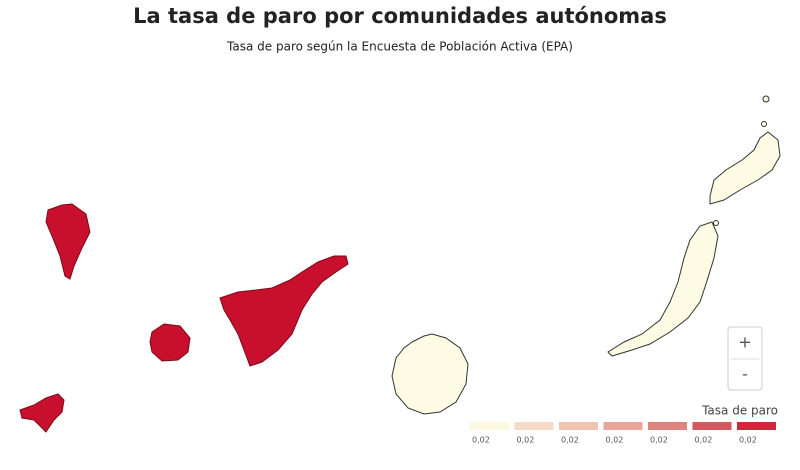  Describe the element at coordinates (68, 241) in the screenshot. I see `la-palma` at that location.